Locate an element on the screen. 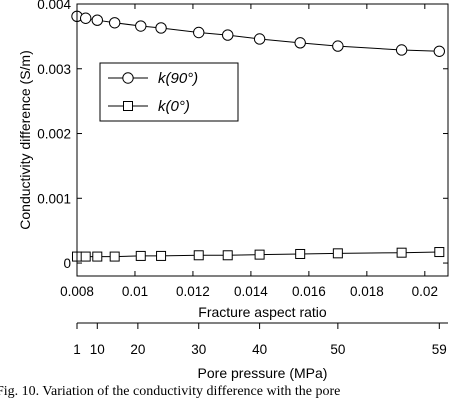 The height and width of the screenshot is (407, 474). y-tick-label: 0.002 is located at coordinates (54, 134).